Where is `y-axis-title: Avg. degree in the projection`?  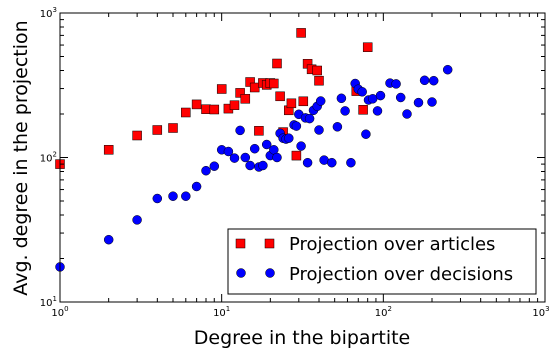 y-axis-title: Avg. degree in the projection is located at coordinates (21, 157).